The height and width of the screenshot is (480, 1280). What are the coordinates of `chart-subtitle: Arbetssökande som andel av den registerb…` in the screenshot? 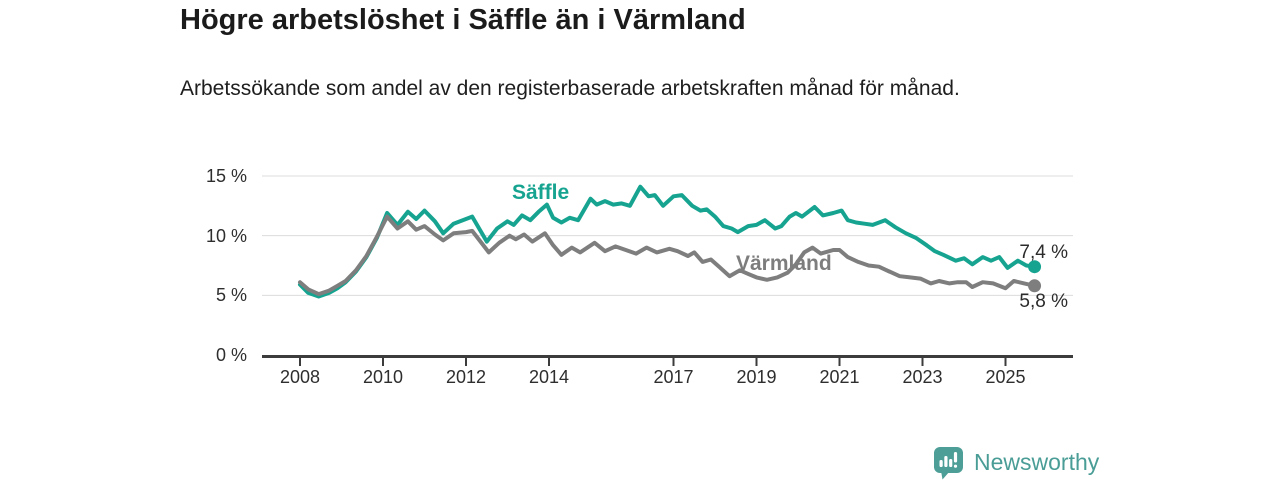 It's located at (570, 88).